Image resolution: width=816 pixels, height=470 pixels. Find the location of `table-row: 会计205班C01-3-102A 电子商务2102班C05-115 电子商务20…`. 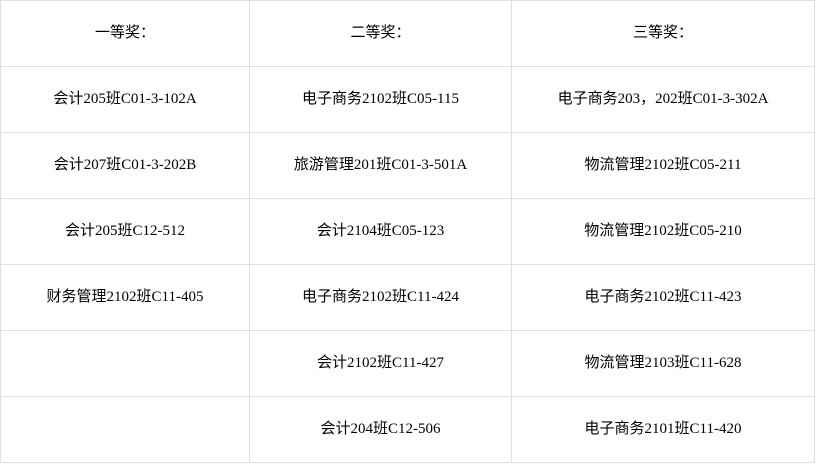

table-row: 会计205班C01-3-102A 电子商务2102班C05-115 电子商务20… is located at coordinates (407, 99).